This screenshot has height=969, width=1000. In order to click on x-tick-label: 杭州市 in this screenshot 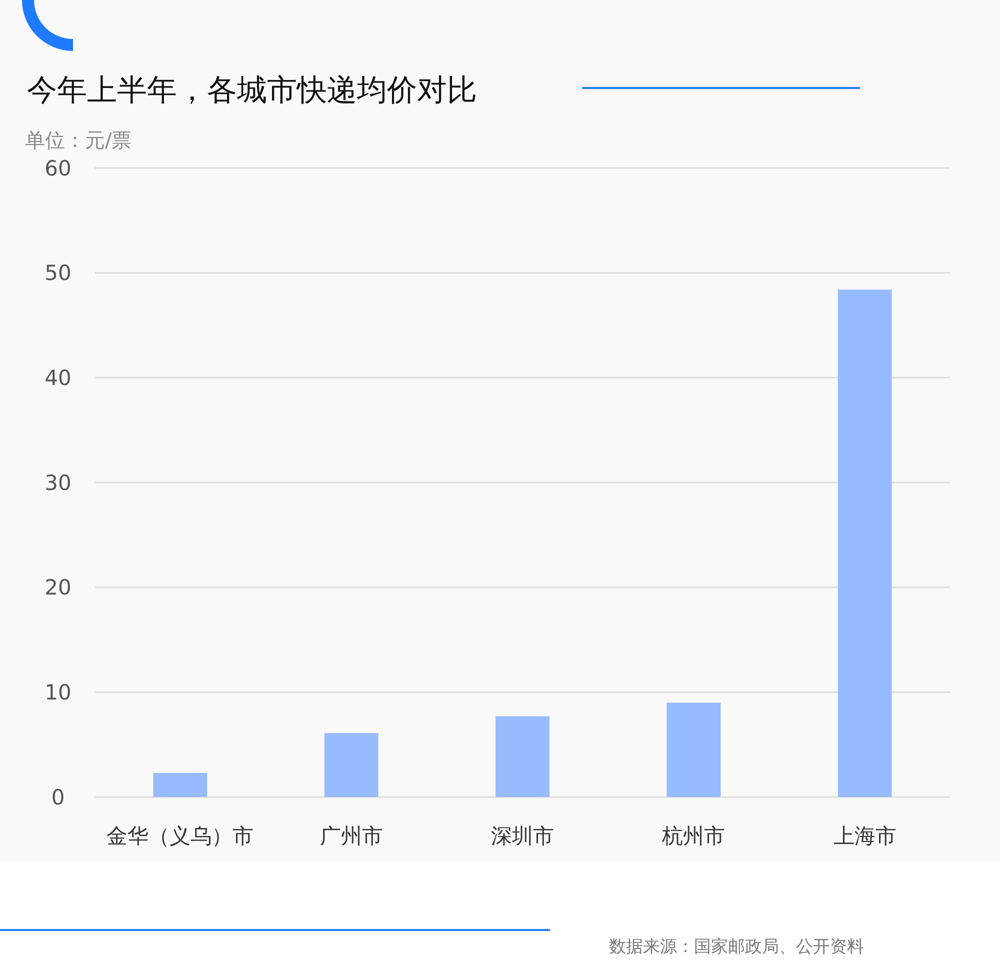, I will do `click(693, 836)`.